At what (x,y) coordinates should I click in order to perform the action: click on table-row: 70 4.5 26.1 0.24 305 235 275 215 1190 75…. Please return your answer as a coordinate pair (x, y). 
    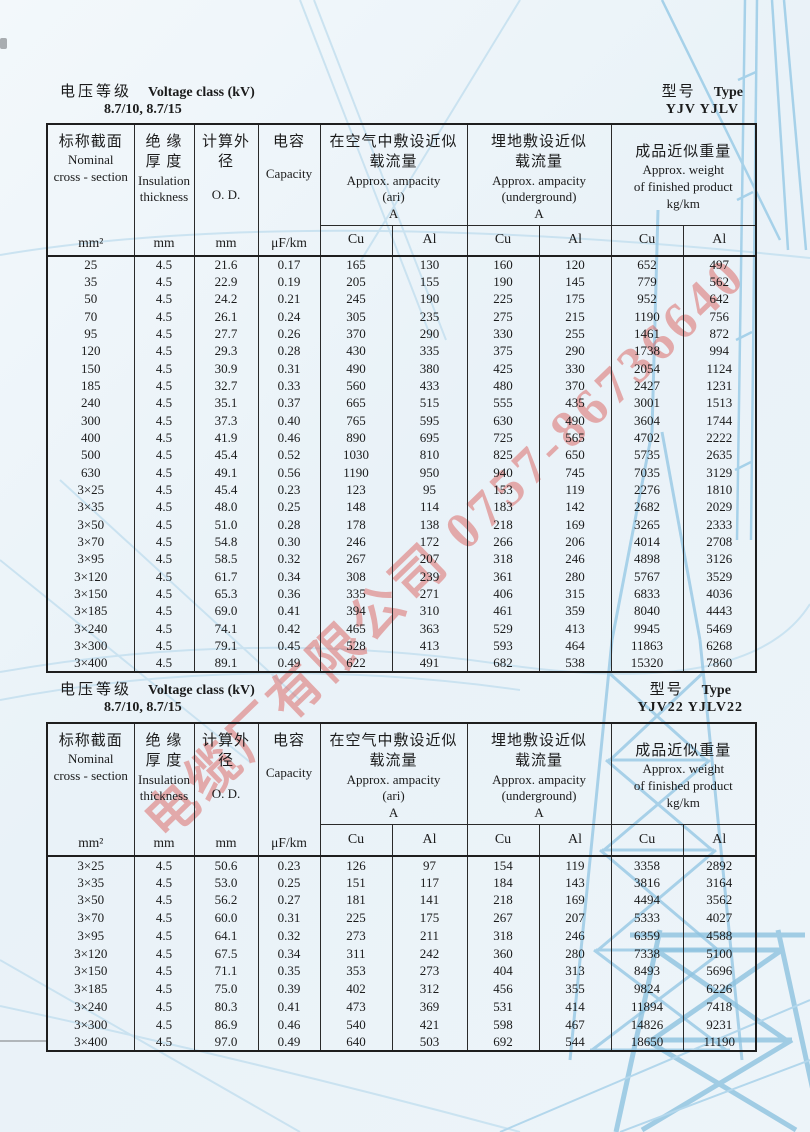
    Looking at the image, I should click on (401, 316).